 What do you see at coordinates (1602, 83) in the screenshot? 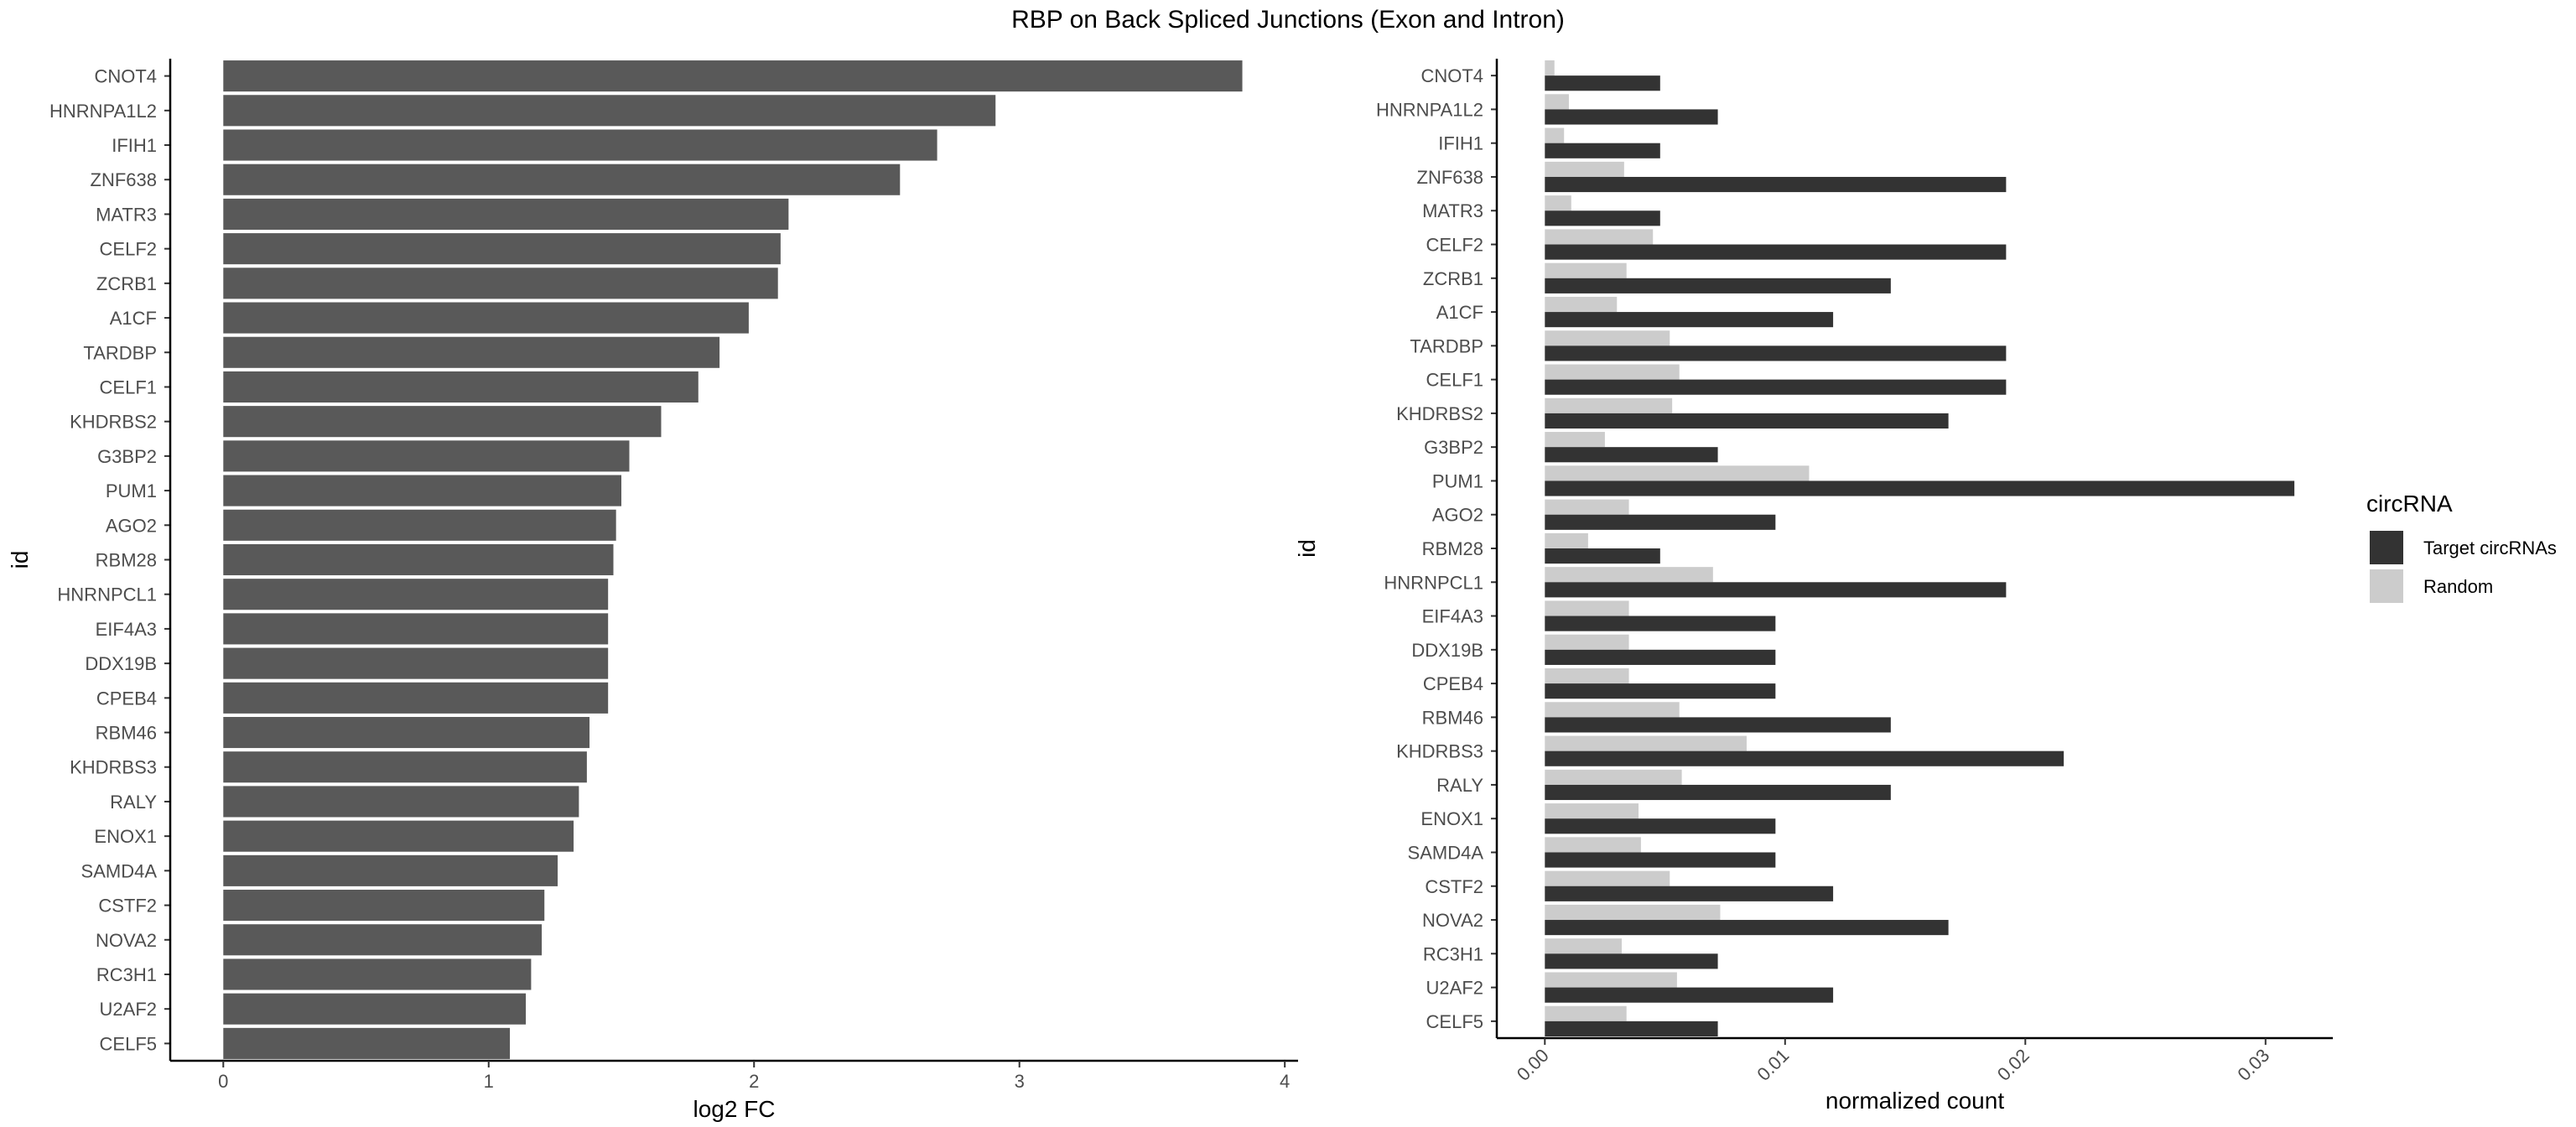
I see `target-bar-cnot4` at bounding box center [1602, 83].